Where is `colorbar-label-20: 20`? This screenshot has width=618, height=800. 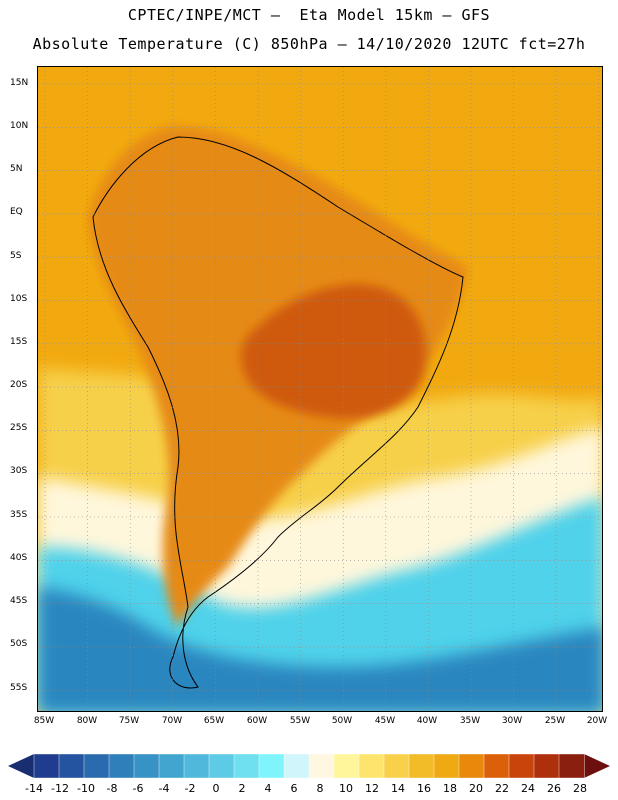 colorbar-label-20: 20 is located at coordinates (476, 788).